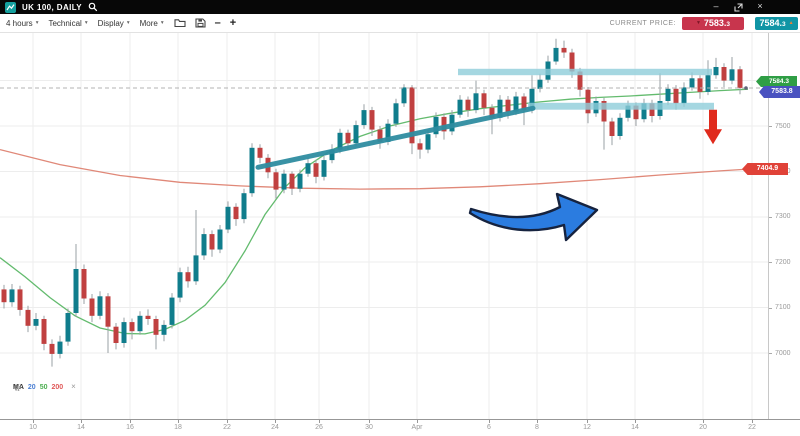 The image size is (800, 436). I want to click on x-axis: 10 14 16 18 22 24 26 30 Apr 6 8 12 14 20 22, so click(400, 427).